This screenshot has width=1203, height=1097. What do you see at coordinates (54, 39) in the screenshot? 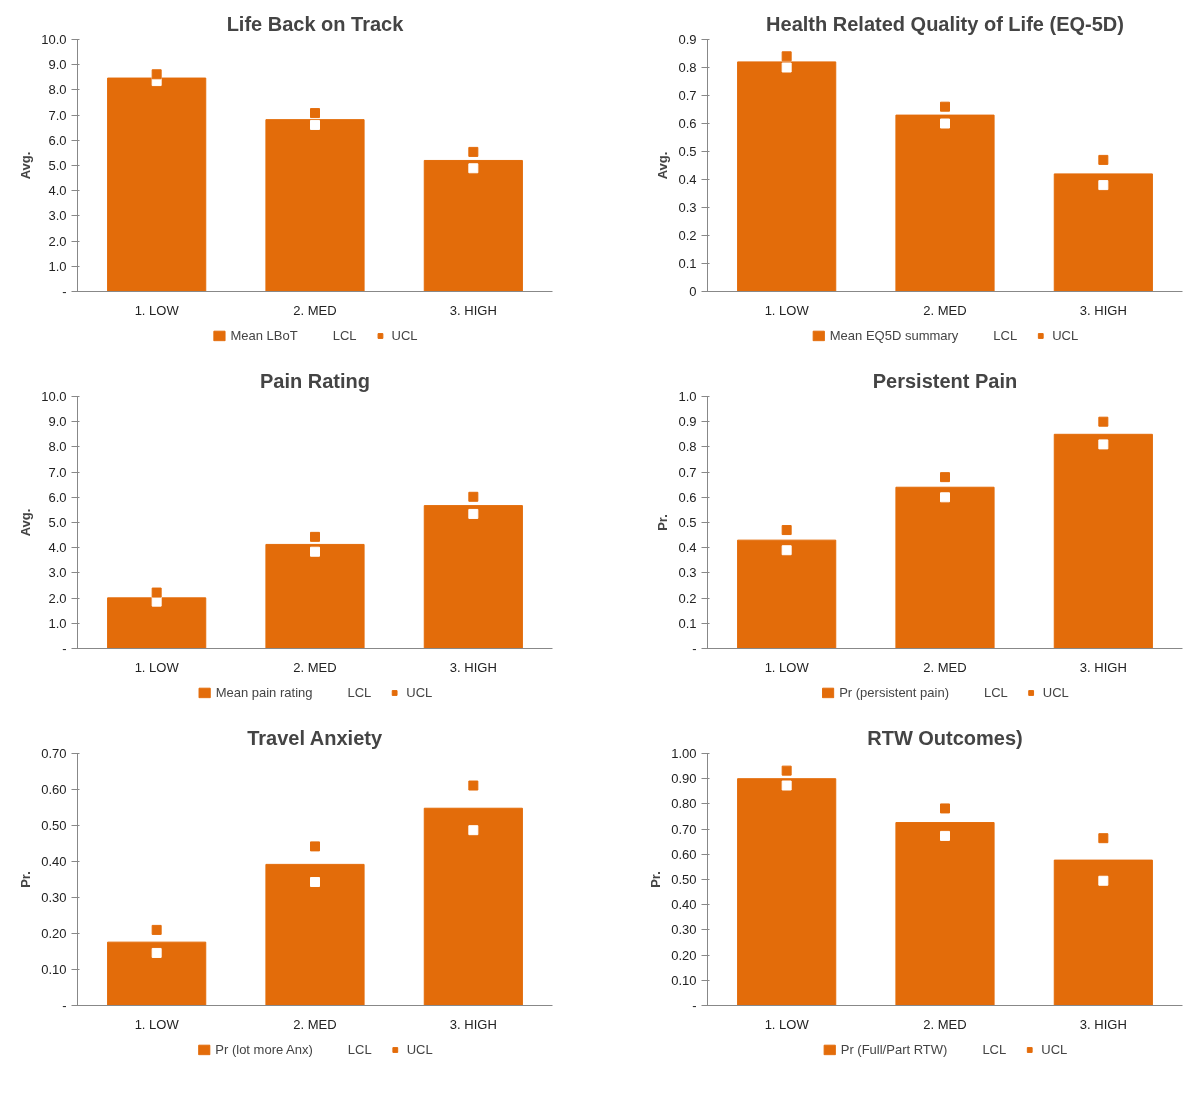
I see `y-tick-label: 10.0` at bounding box center [54, 39].